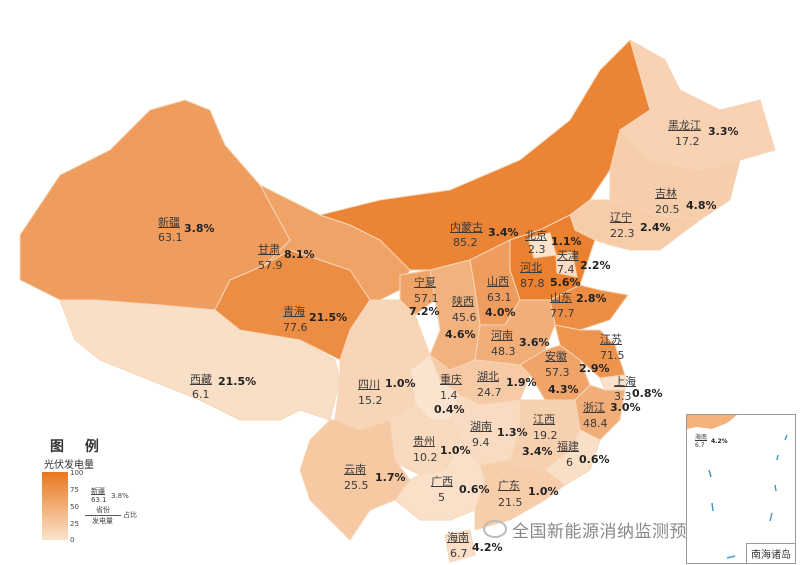  Describe the element at coordinates (595, 265) in the screenshot. I see `province-share: 2.2%` at that location.